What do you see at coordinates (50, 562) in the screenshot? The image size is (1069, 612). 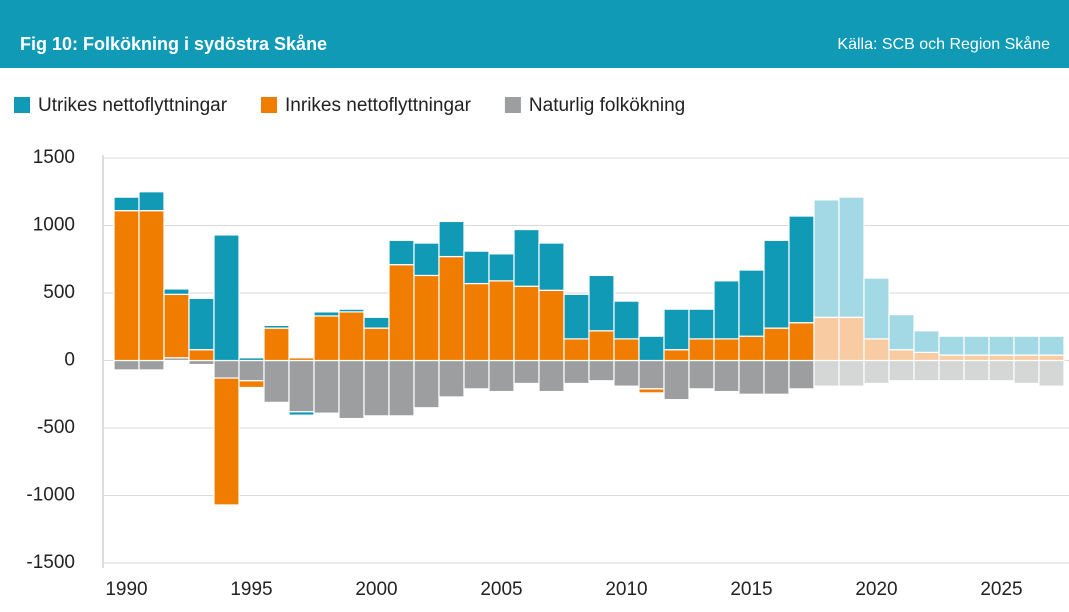 I see `y-tick-label: -1500` at bounding box center [50, 562].